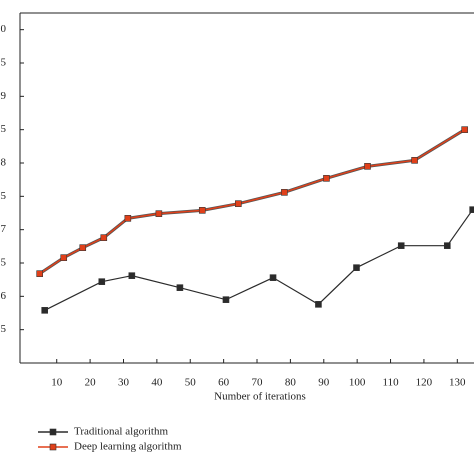 The height and width of the screenshot is (474, 474). Describe the element at coordinates (4, 229) in the screenshot. I see `y-tick-label: 7` at that location.